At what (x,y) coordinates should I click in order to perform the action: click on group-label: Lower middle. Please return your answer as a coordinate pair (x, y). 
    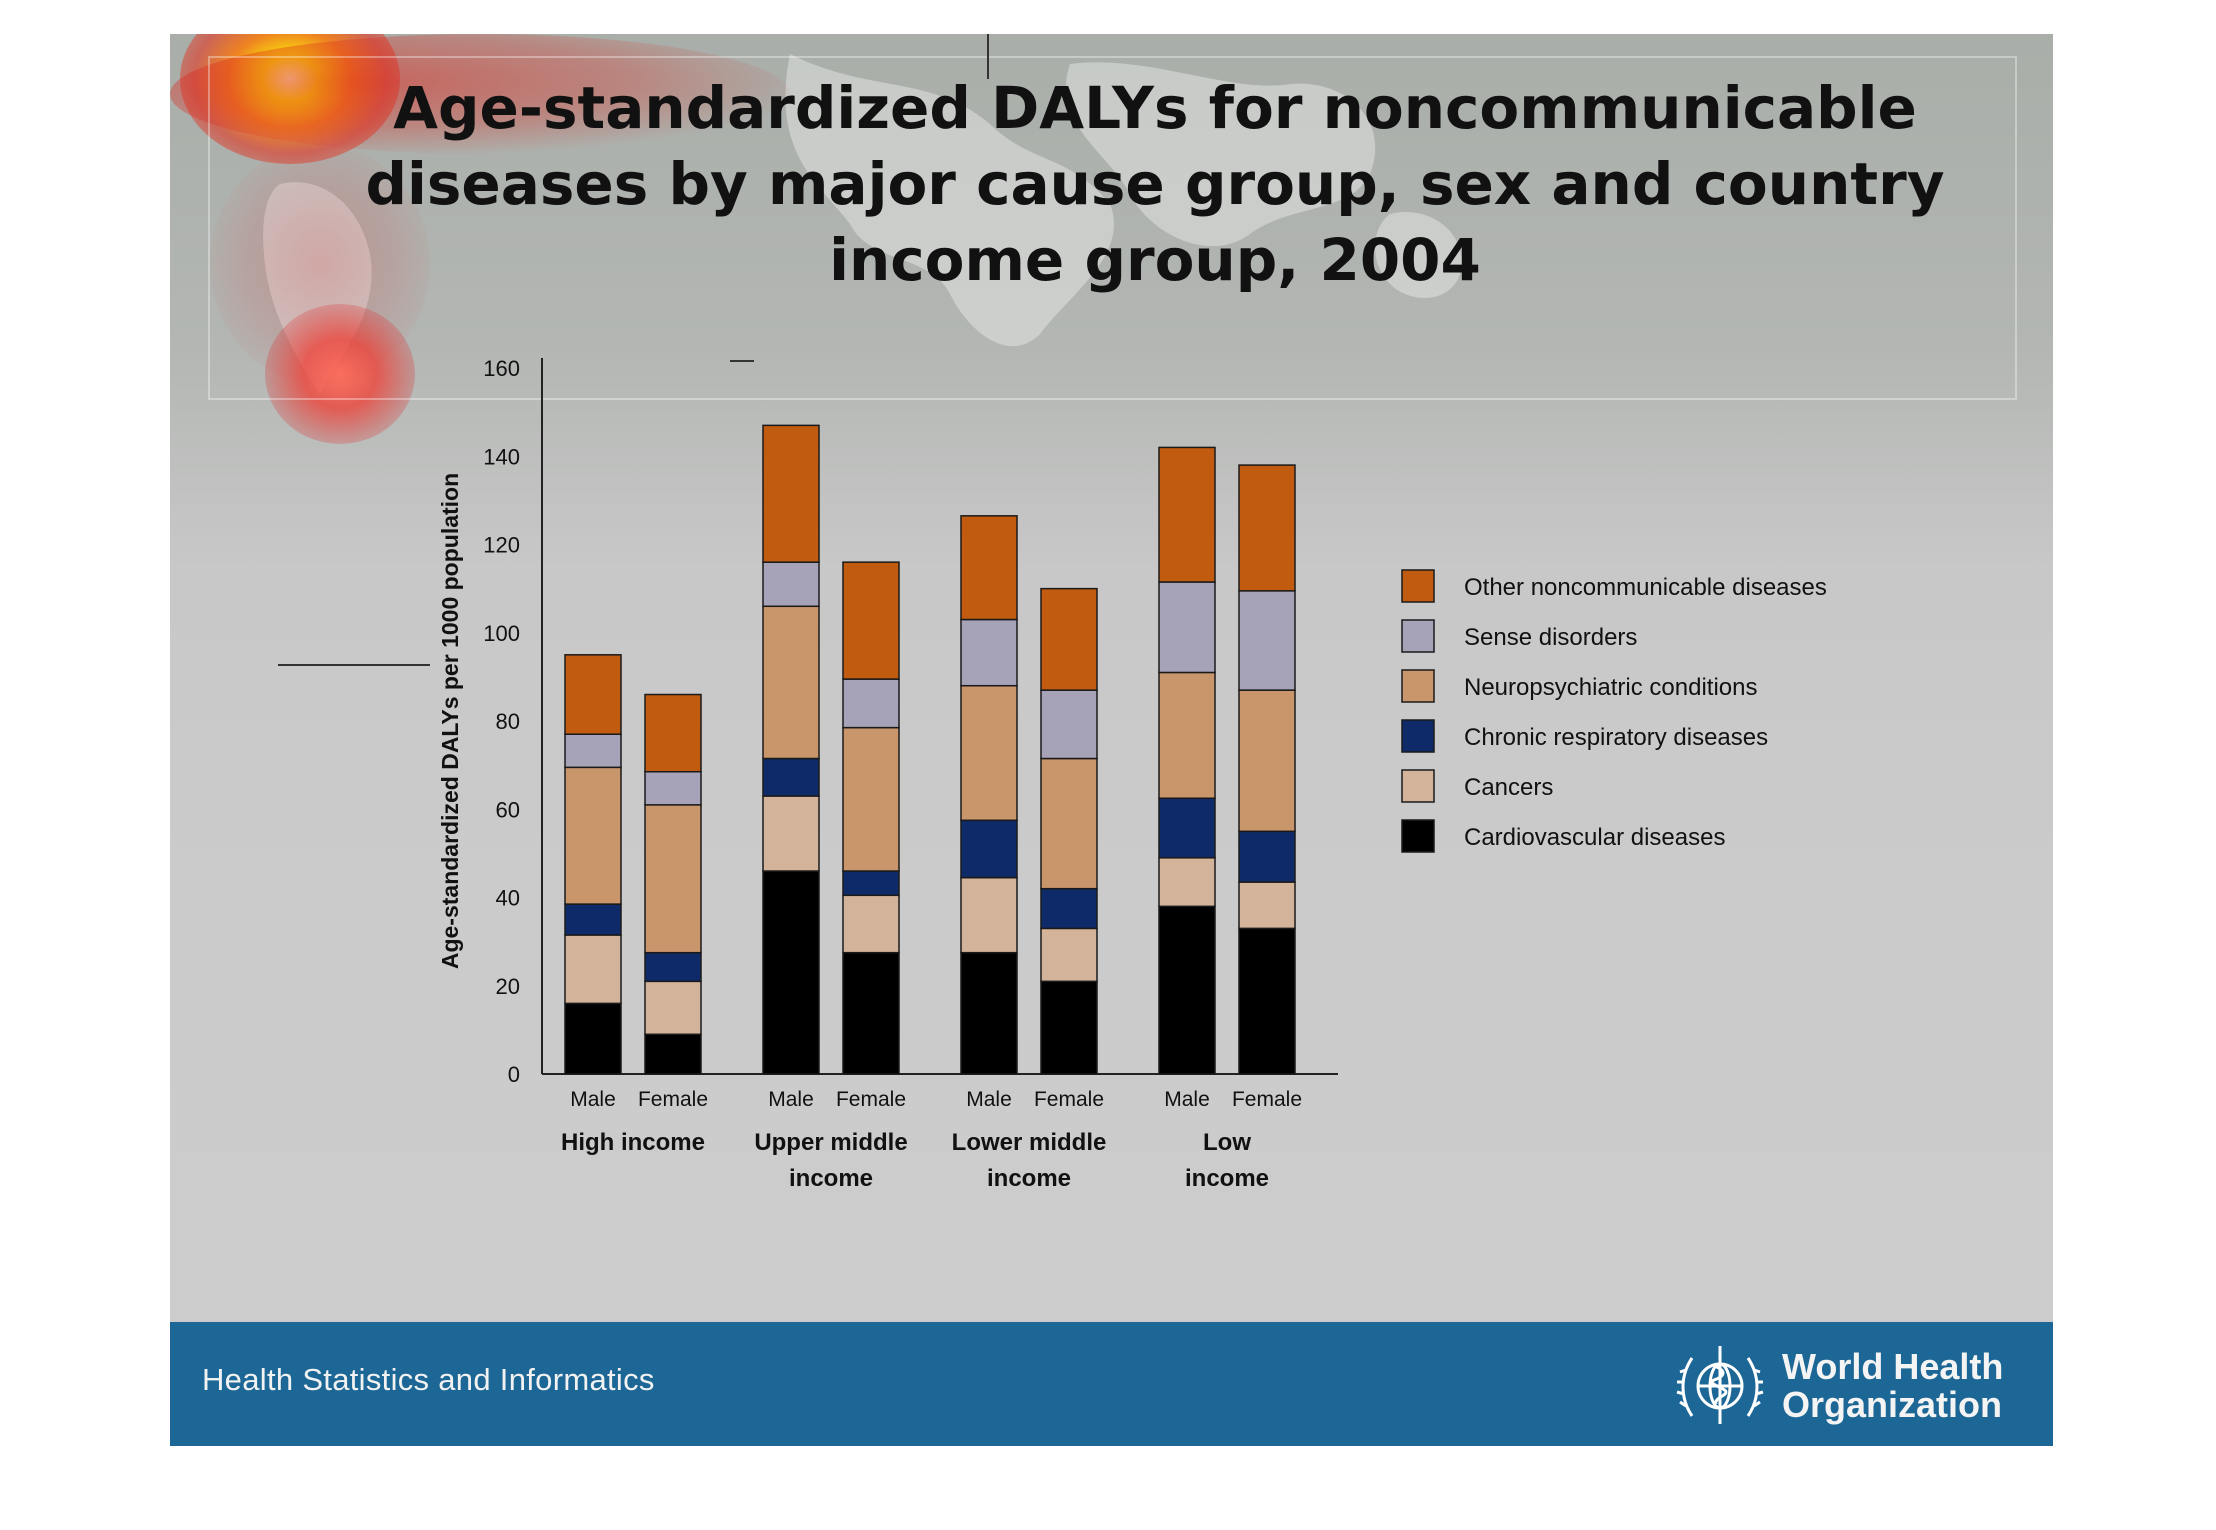
    Looking at the image, I should click on (1029, 1142).